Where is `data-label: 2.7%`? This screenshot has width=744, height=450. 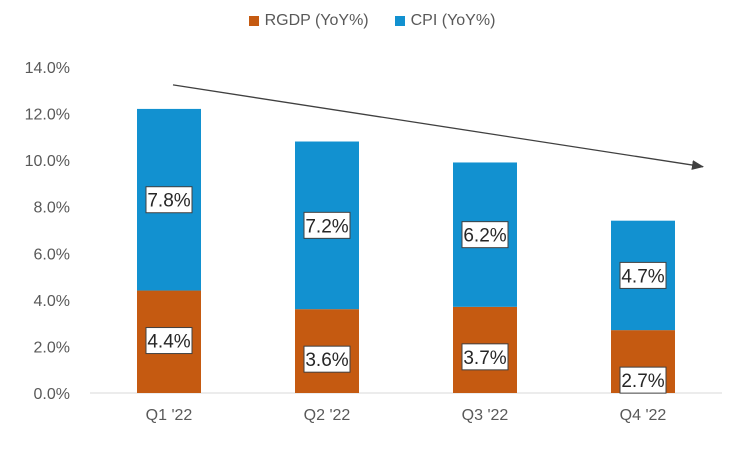
data-label: 2.7% is located at coordinates (642, 381).